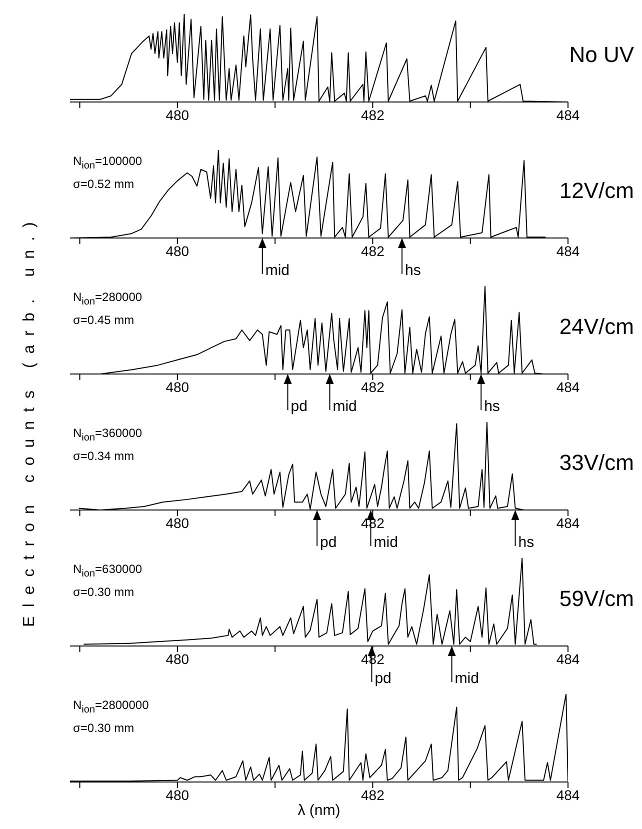  Describe the element at coordinates (319, 810) in the screenshot. I see `x-axis-title: λ (nm)` at that location.